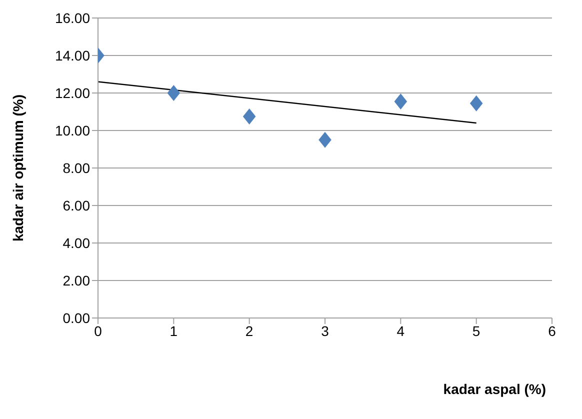 This screenshot has height=419, width=582. What do you see at coordinates (72, 92) in the screenshot?
I see `y-tick-label: 12.00` at bounding box center [72, 92].